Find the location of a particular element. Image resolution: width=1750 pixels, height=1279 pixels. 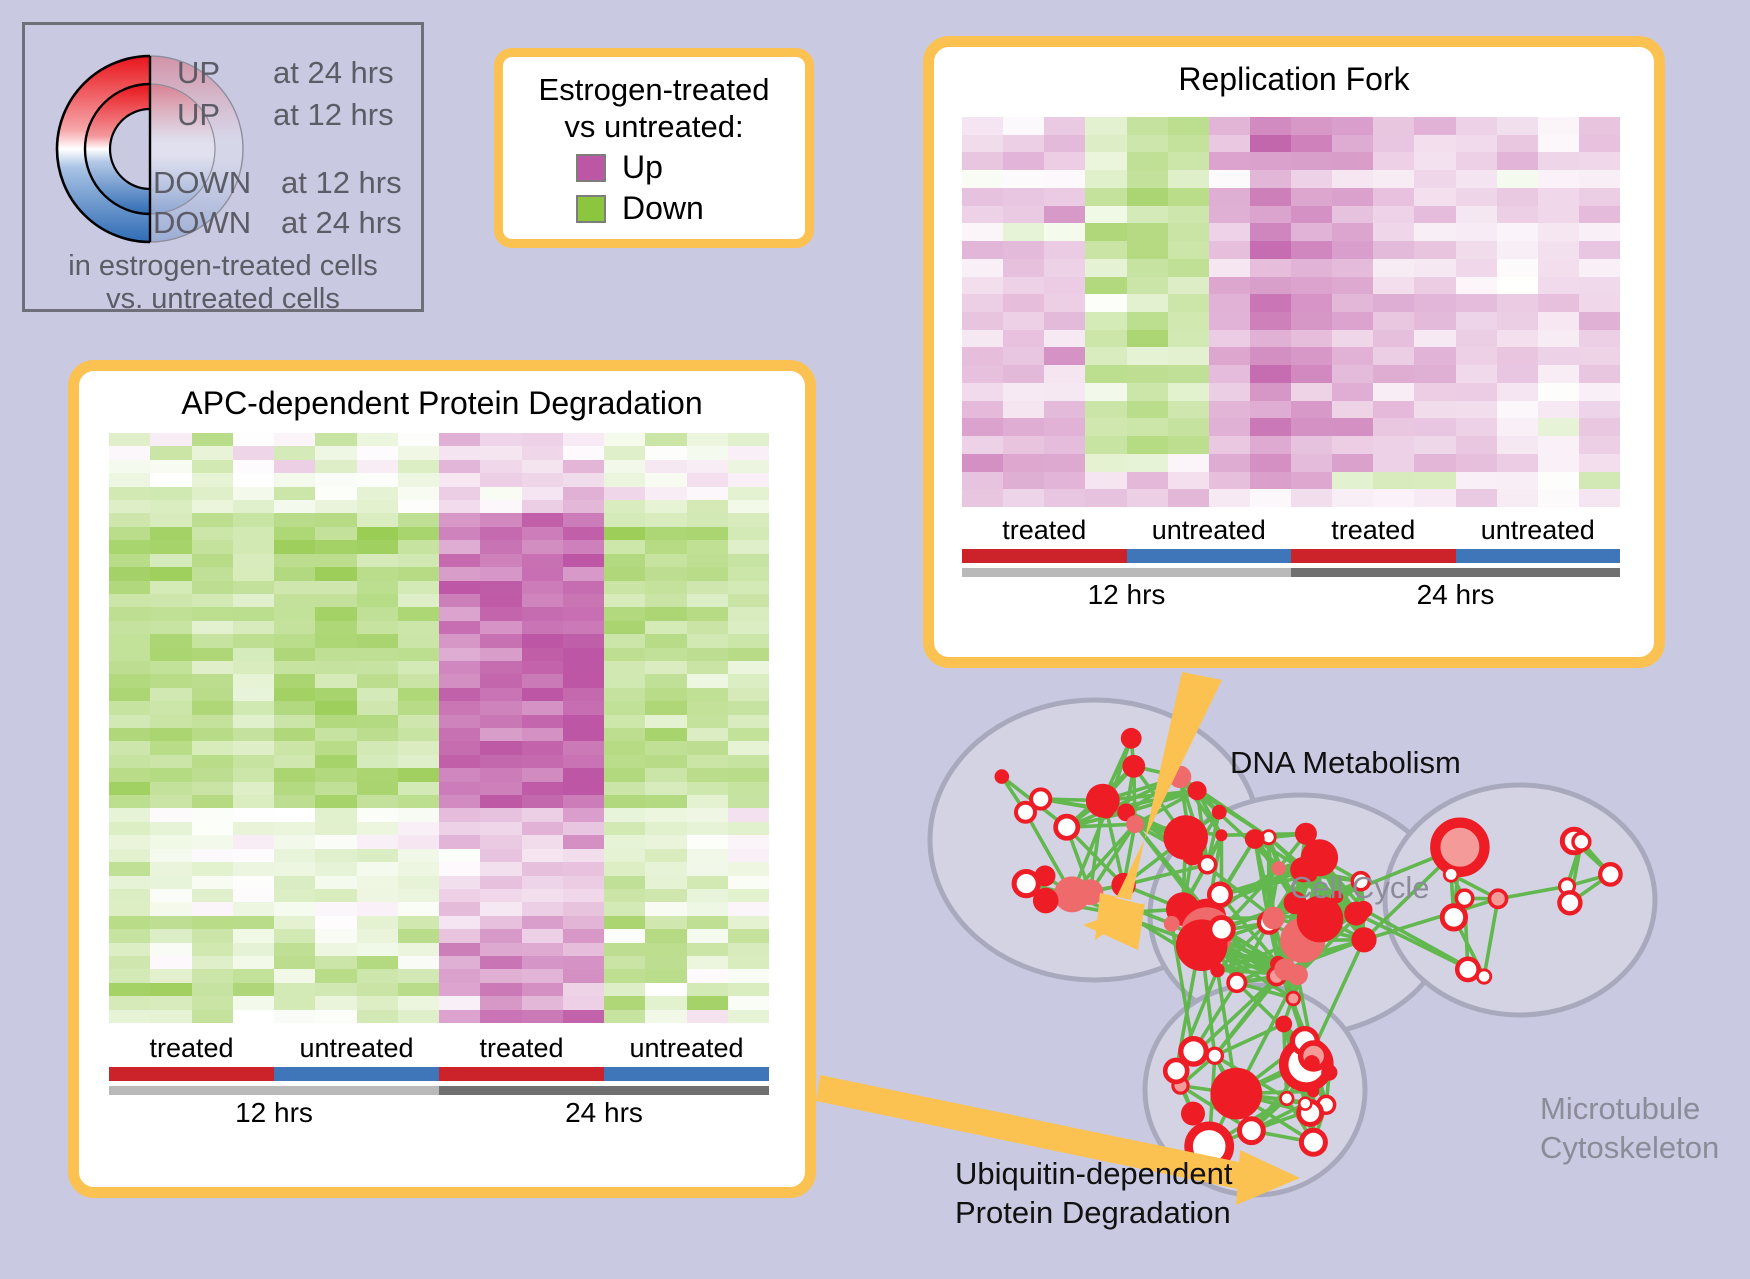

group-color-bar-replication-fork is located at coordinates (1291, 556).